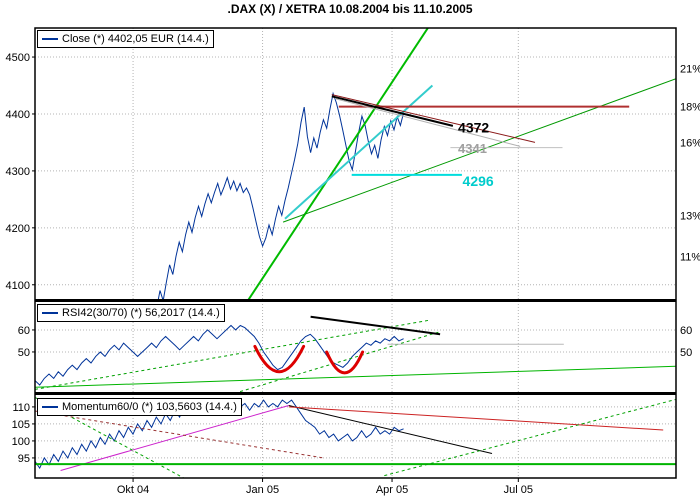 This screenshot has height=500, width=700. Describe the element at coordinates (690, 108) in the screenshot. I see `price-right-label: 18%` at that location.